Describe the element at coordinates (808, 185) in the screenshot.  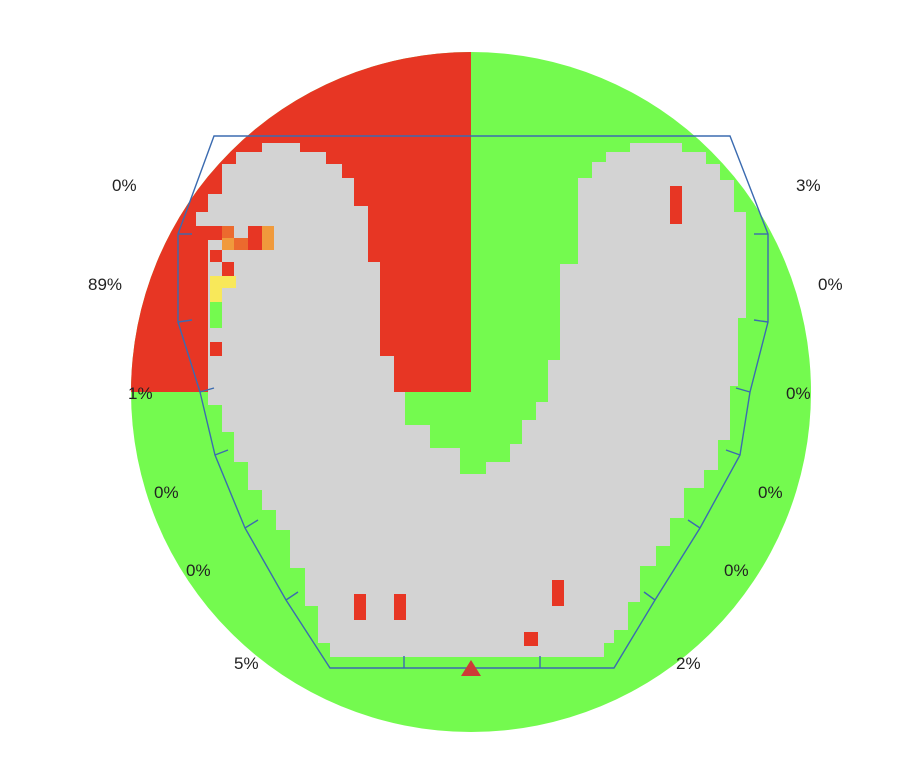
I see `sector-label-right-1: 3%` at that location.